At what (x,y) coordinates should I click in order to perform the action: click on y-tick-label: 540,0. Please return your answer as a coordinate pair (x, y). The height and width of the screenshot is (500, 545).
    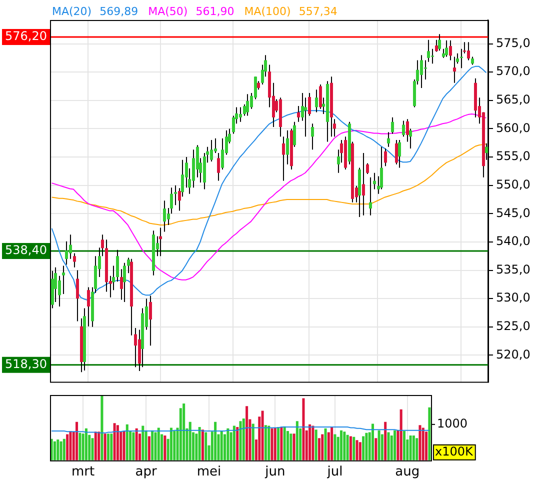
    Looking at the image, I should click on (513, 241).